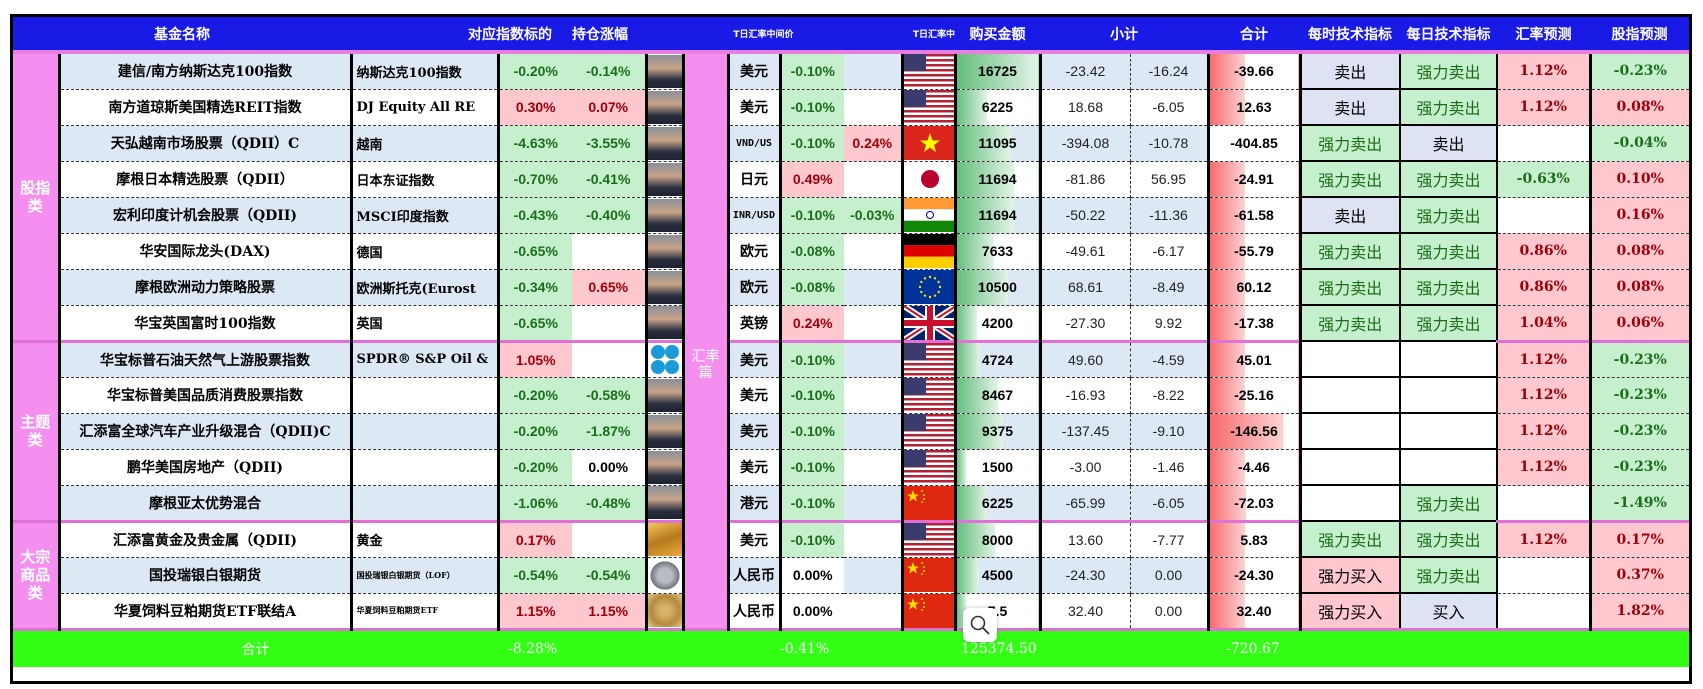 This screenshot has width=1703, height=689. Describe the element at coordinates (1448, 35) in the screenshot. I see `header-daily-tech: 每日技术指标` at that location.